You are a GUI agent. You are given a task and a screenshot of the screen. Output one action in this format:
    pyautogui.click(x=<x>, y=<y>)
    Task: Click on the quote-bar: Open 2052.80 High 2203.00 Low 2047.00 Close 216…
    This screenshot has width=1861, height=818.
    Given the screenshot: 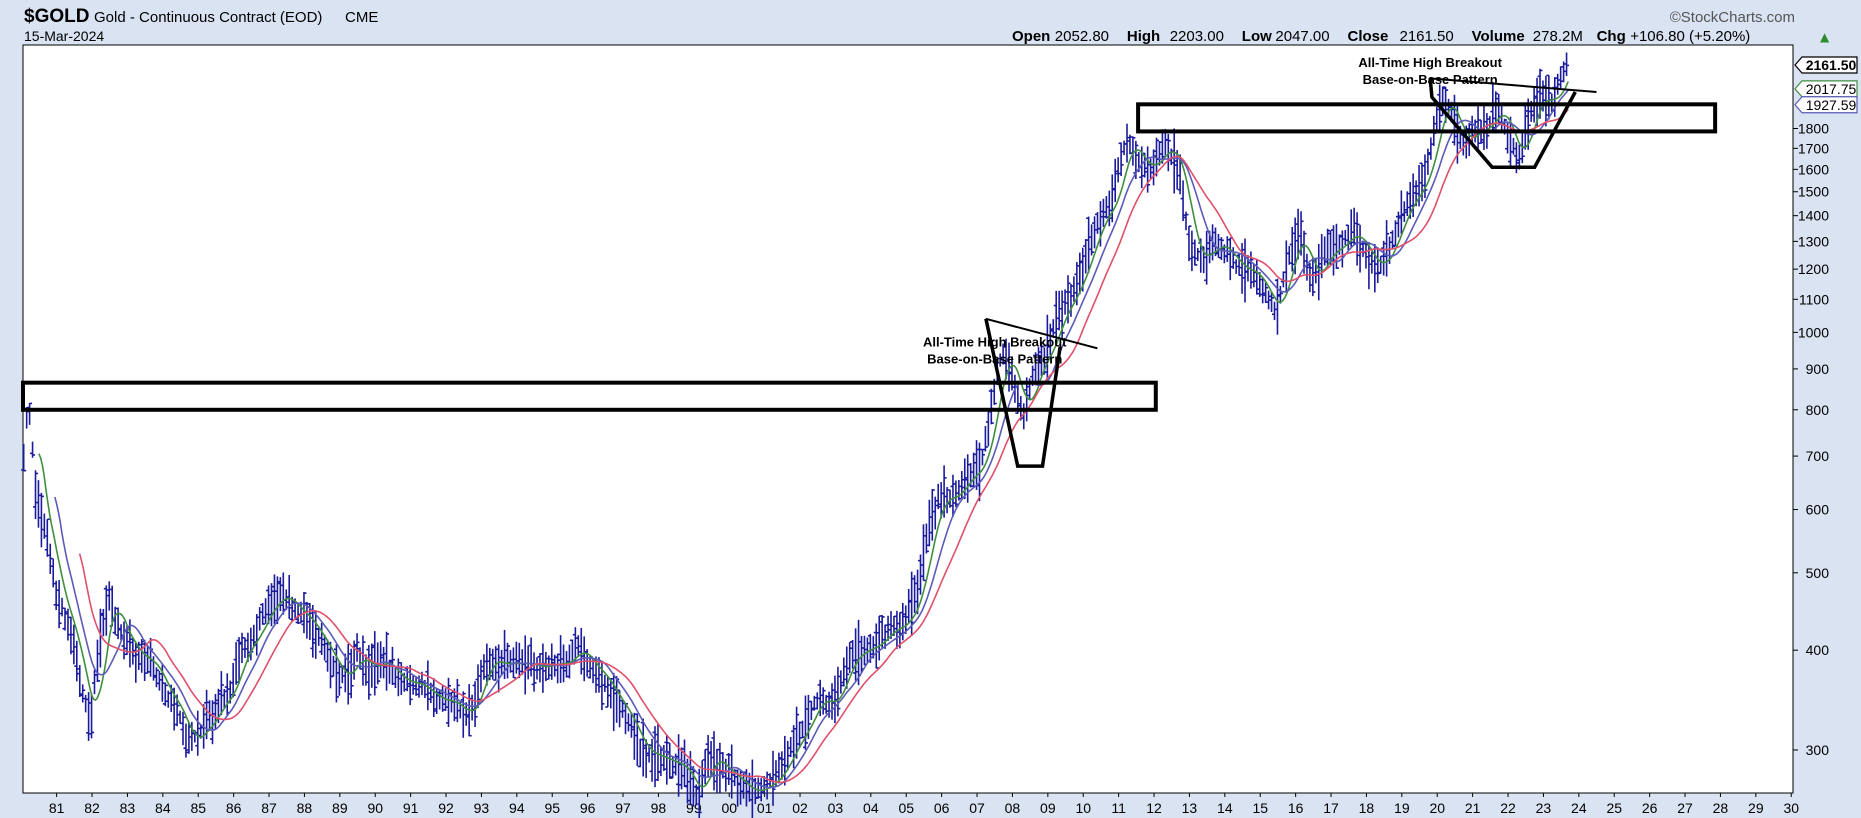 What is the action you would take?
    pyautogui.click(x=1381, y=36)
    